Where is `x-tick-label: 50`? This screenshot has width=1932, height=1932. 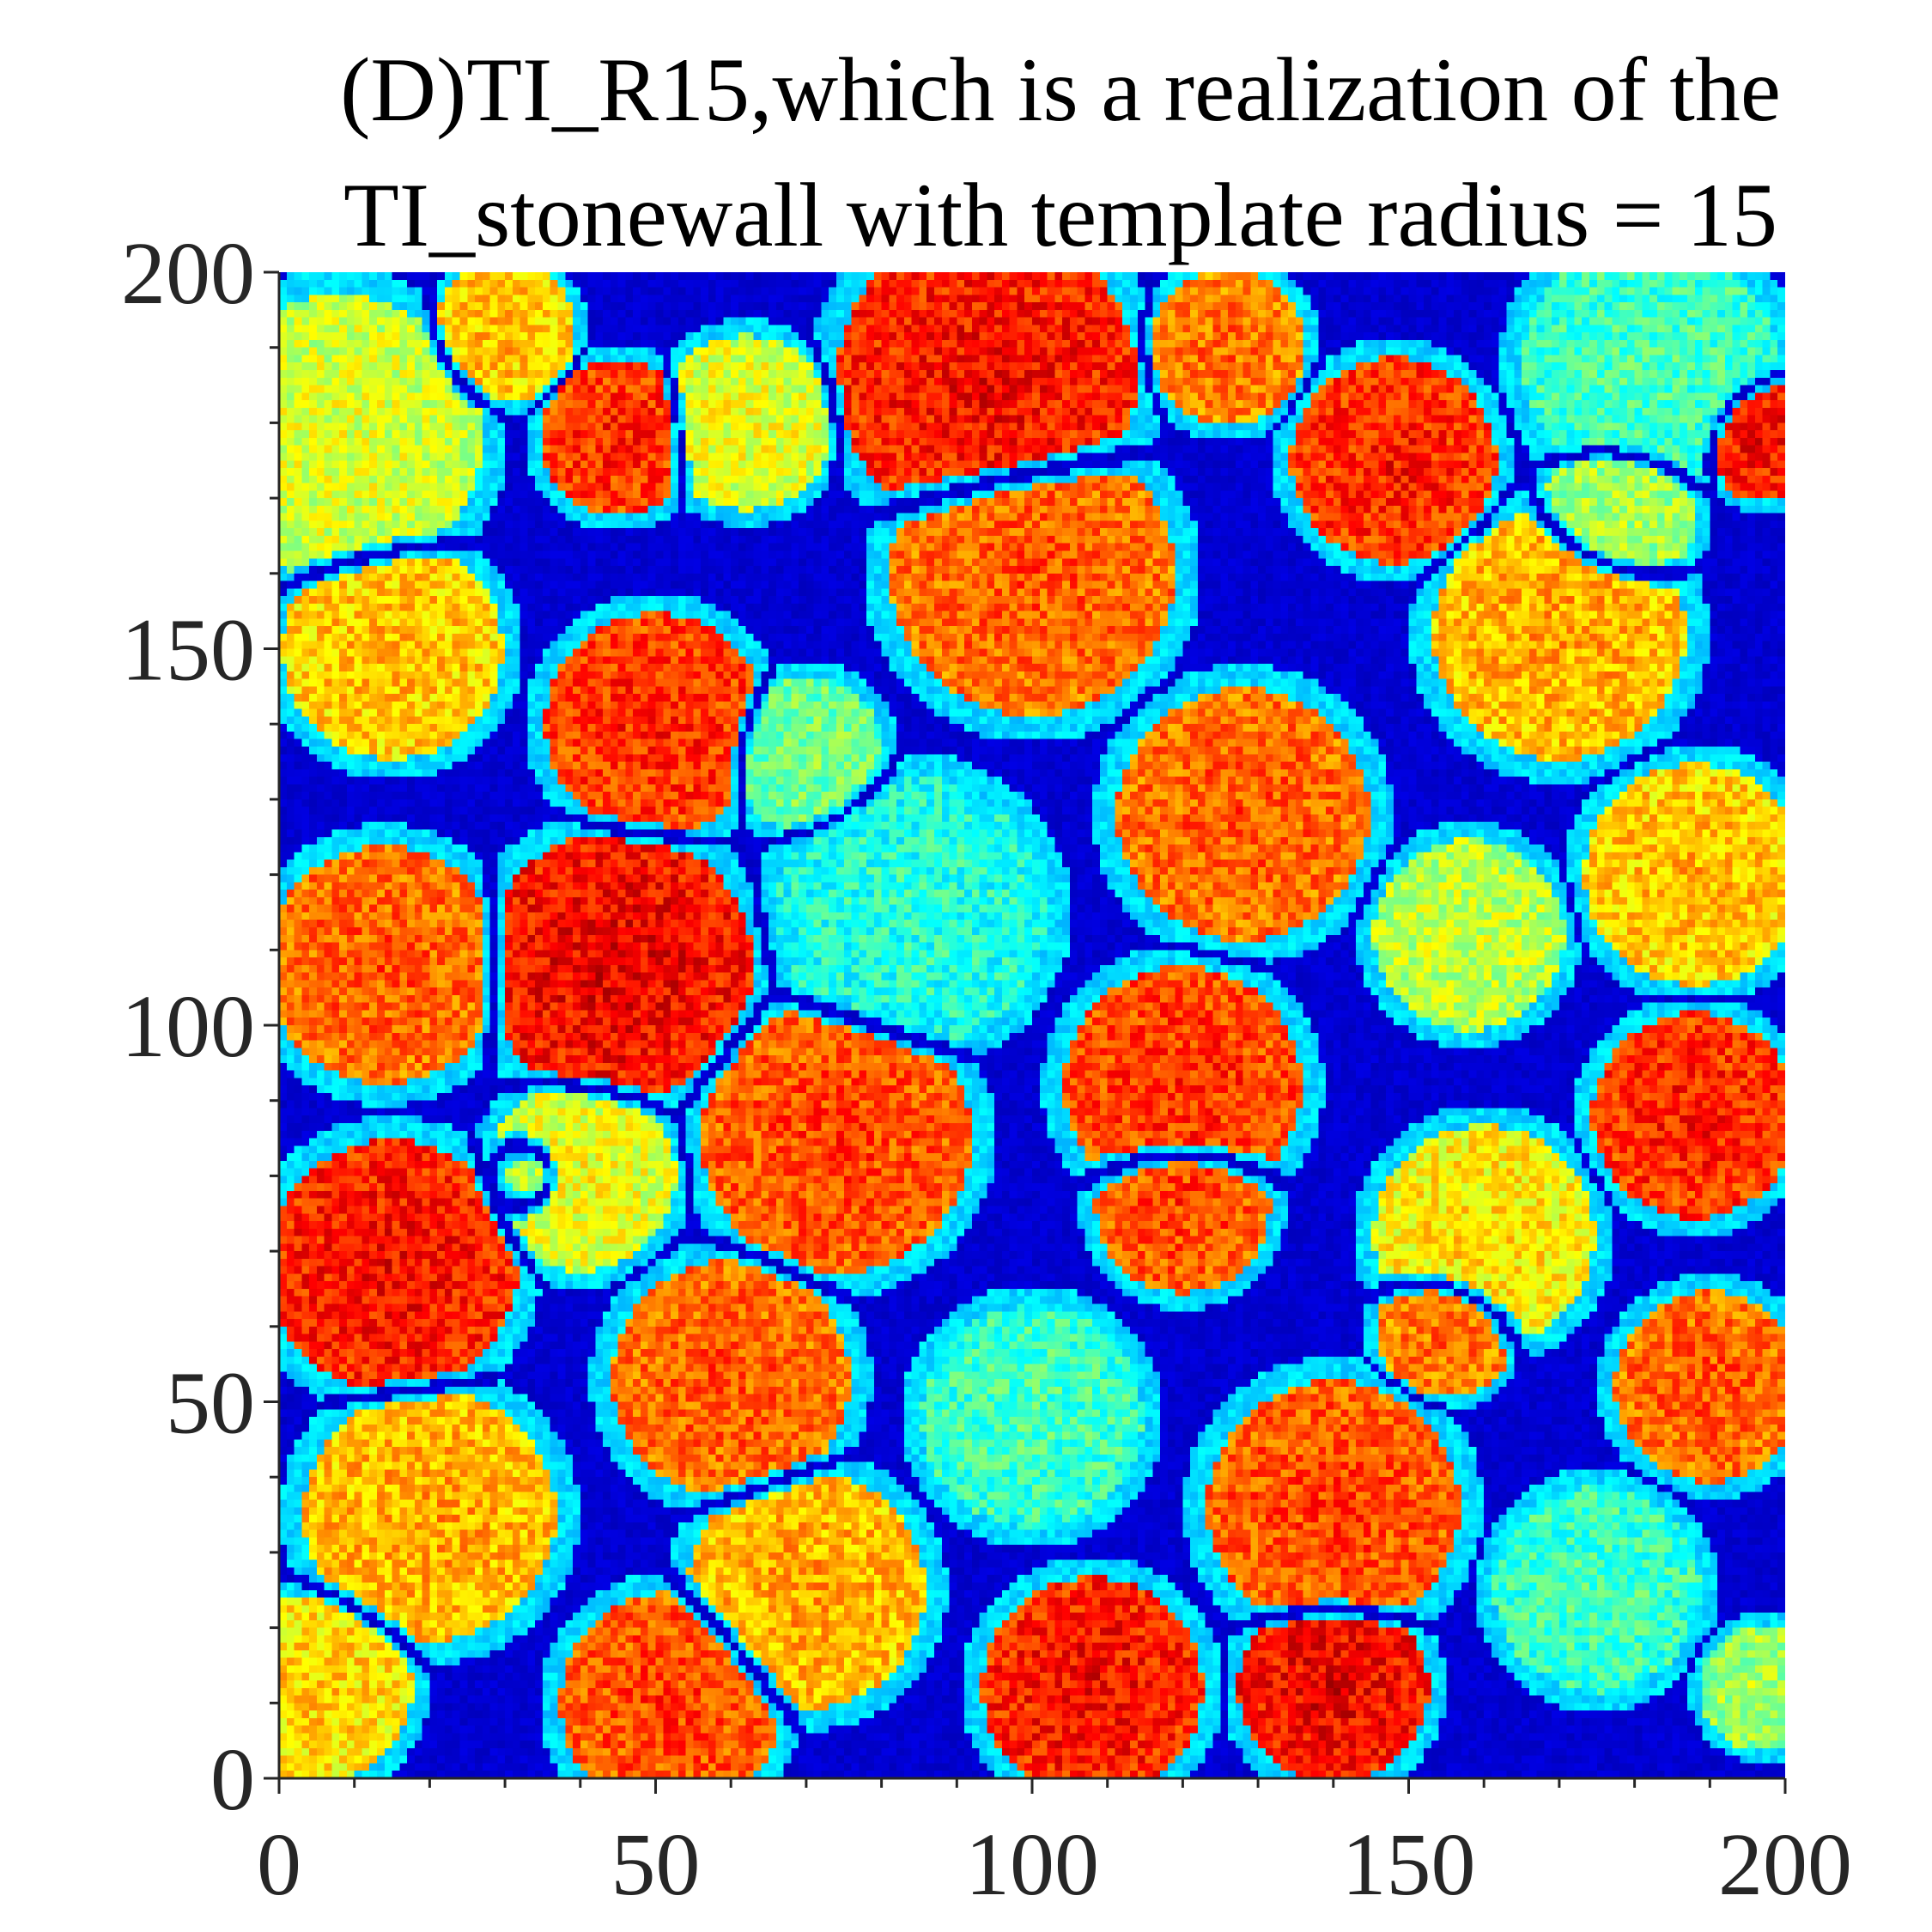
x-tick-label: 50 is located at coordinates (656, 1865).